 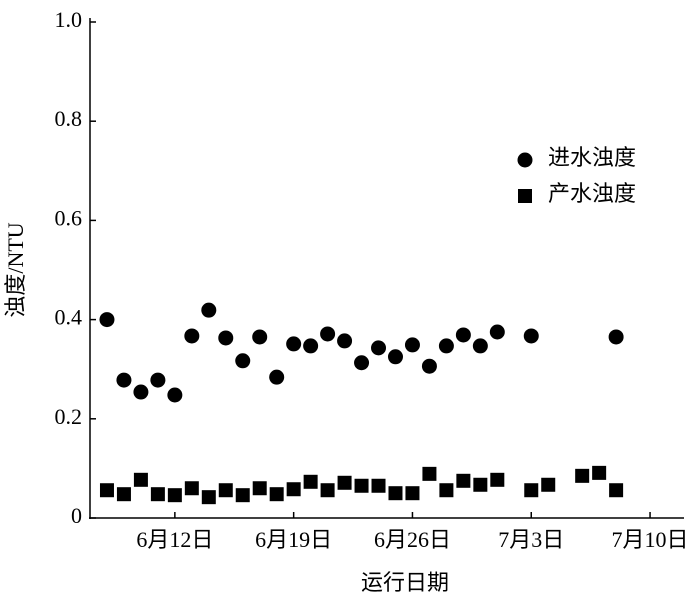 I want to click on x-tick-label: 6月26日, so click(x=412, y=539).